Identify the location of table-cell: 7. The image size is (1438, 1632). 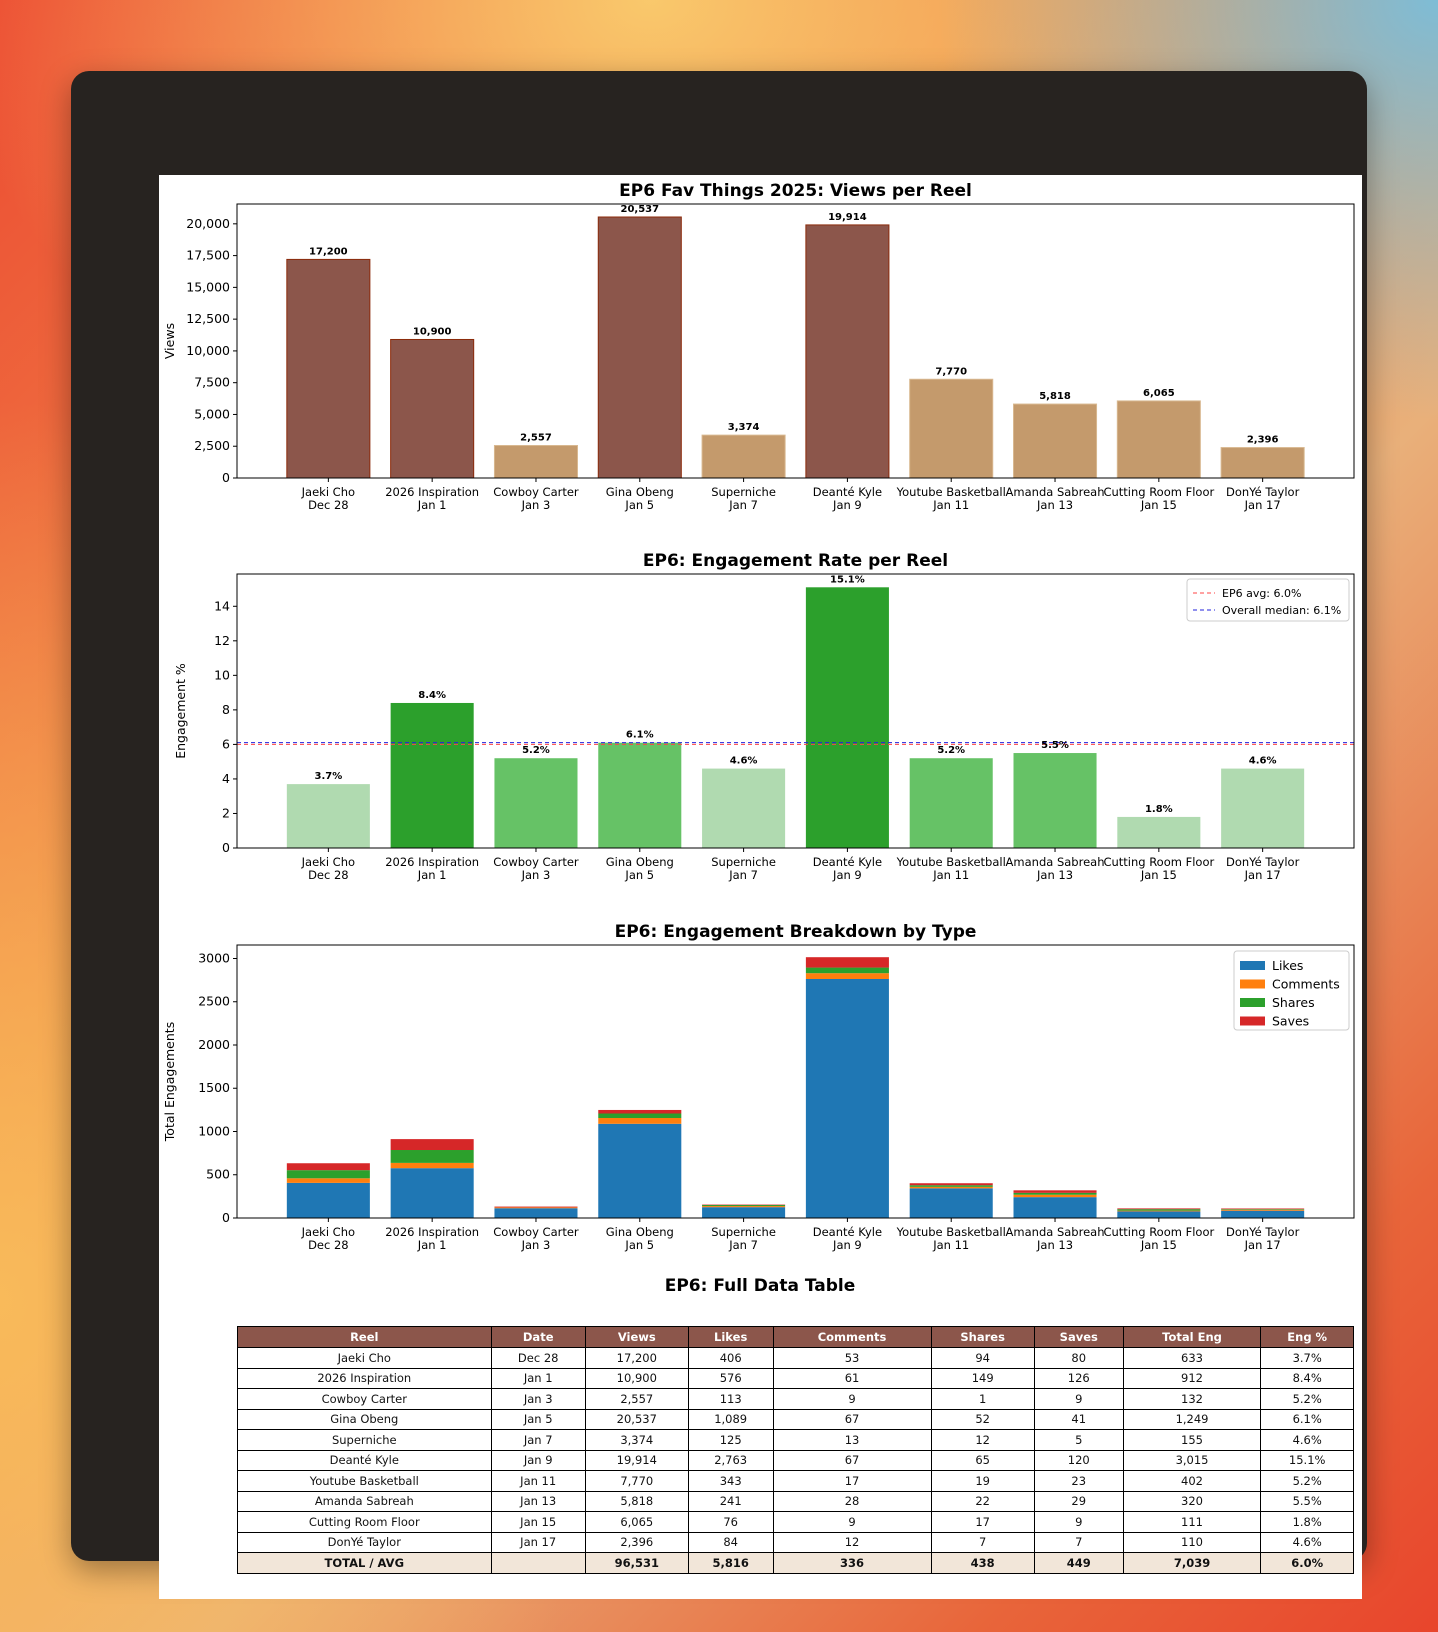
(982, 1542).